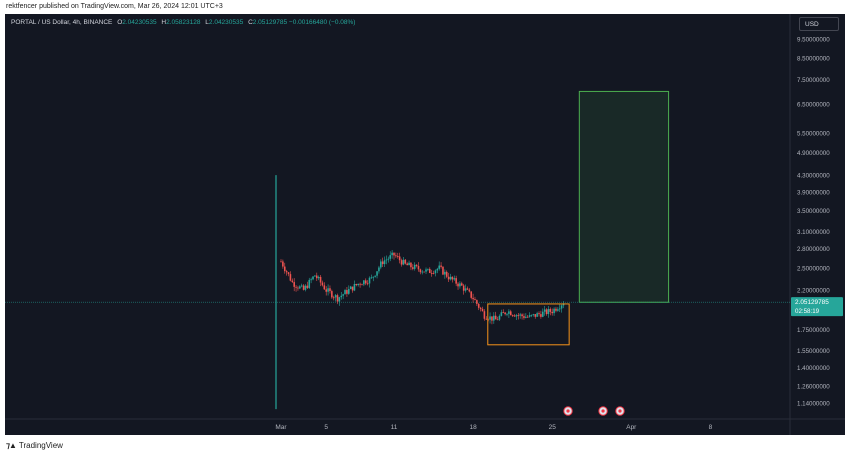 This screenshot has width=850, height=455. What do you see at coordinates (164, 22) in the screenshot?
I see `high-label: H` at bounding box center [164, 22].